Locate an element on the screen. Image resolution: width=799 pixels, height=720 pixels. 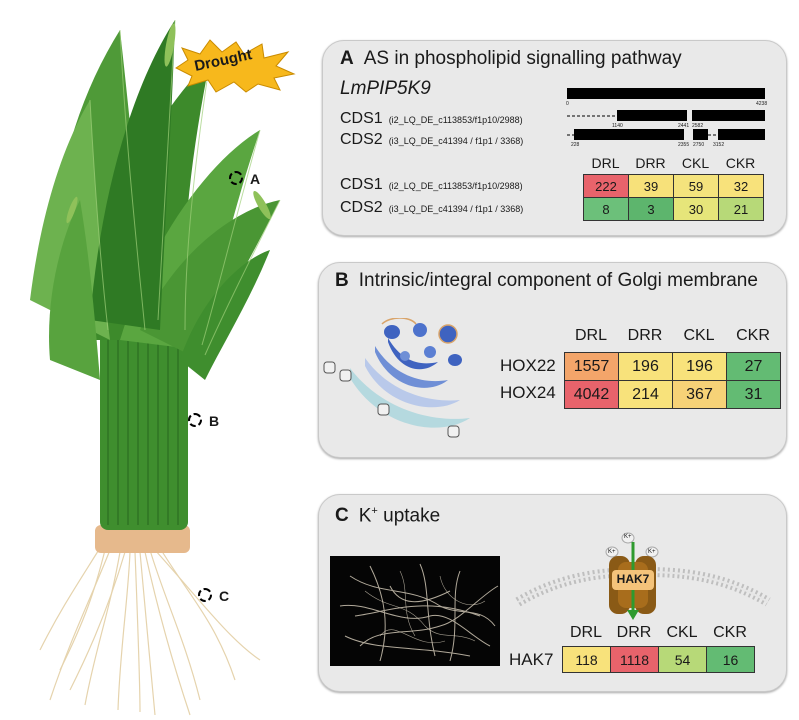
gene-name: LmPIP5K9 is located at coordinates (385, 88).